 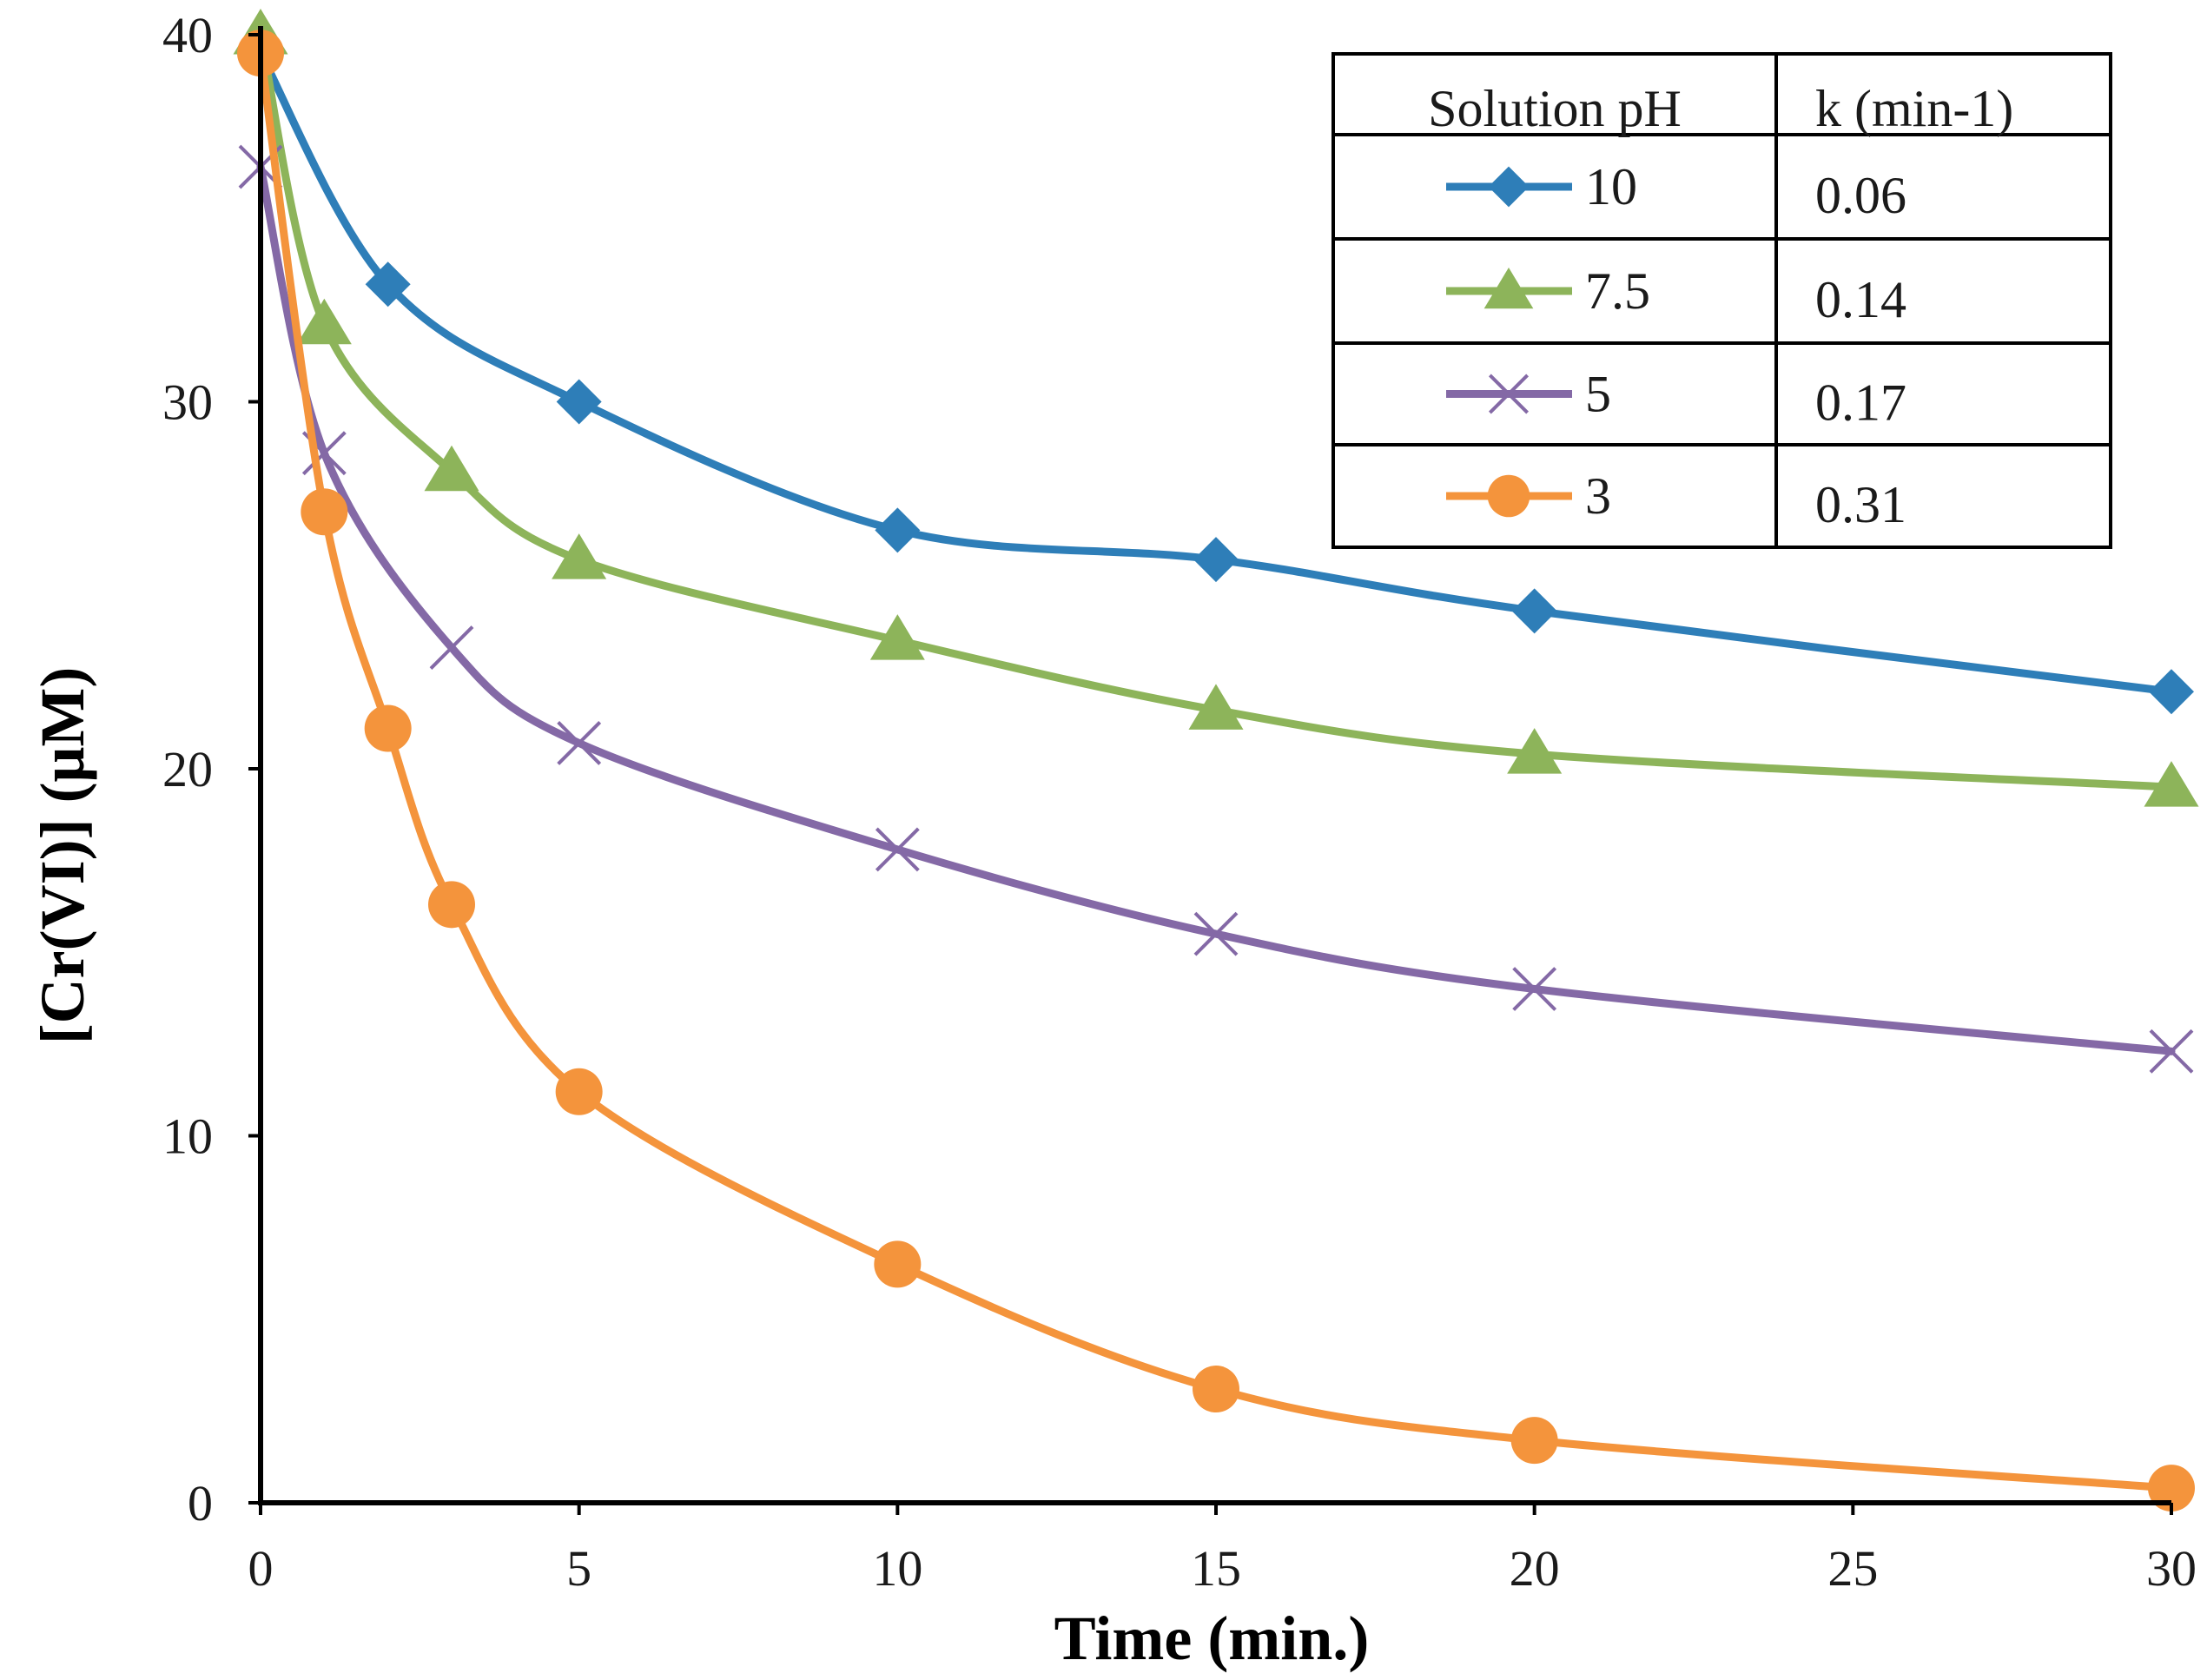 I want to click on legend-k-value: 0.17, so click(x=1860, y=403).